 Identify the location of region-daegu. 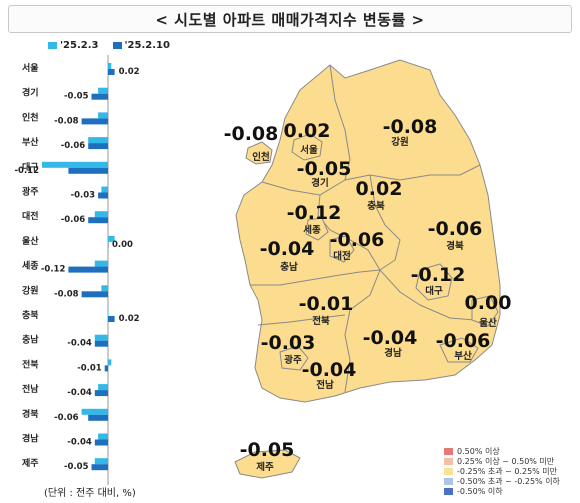
(434, 282).